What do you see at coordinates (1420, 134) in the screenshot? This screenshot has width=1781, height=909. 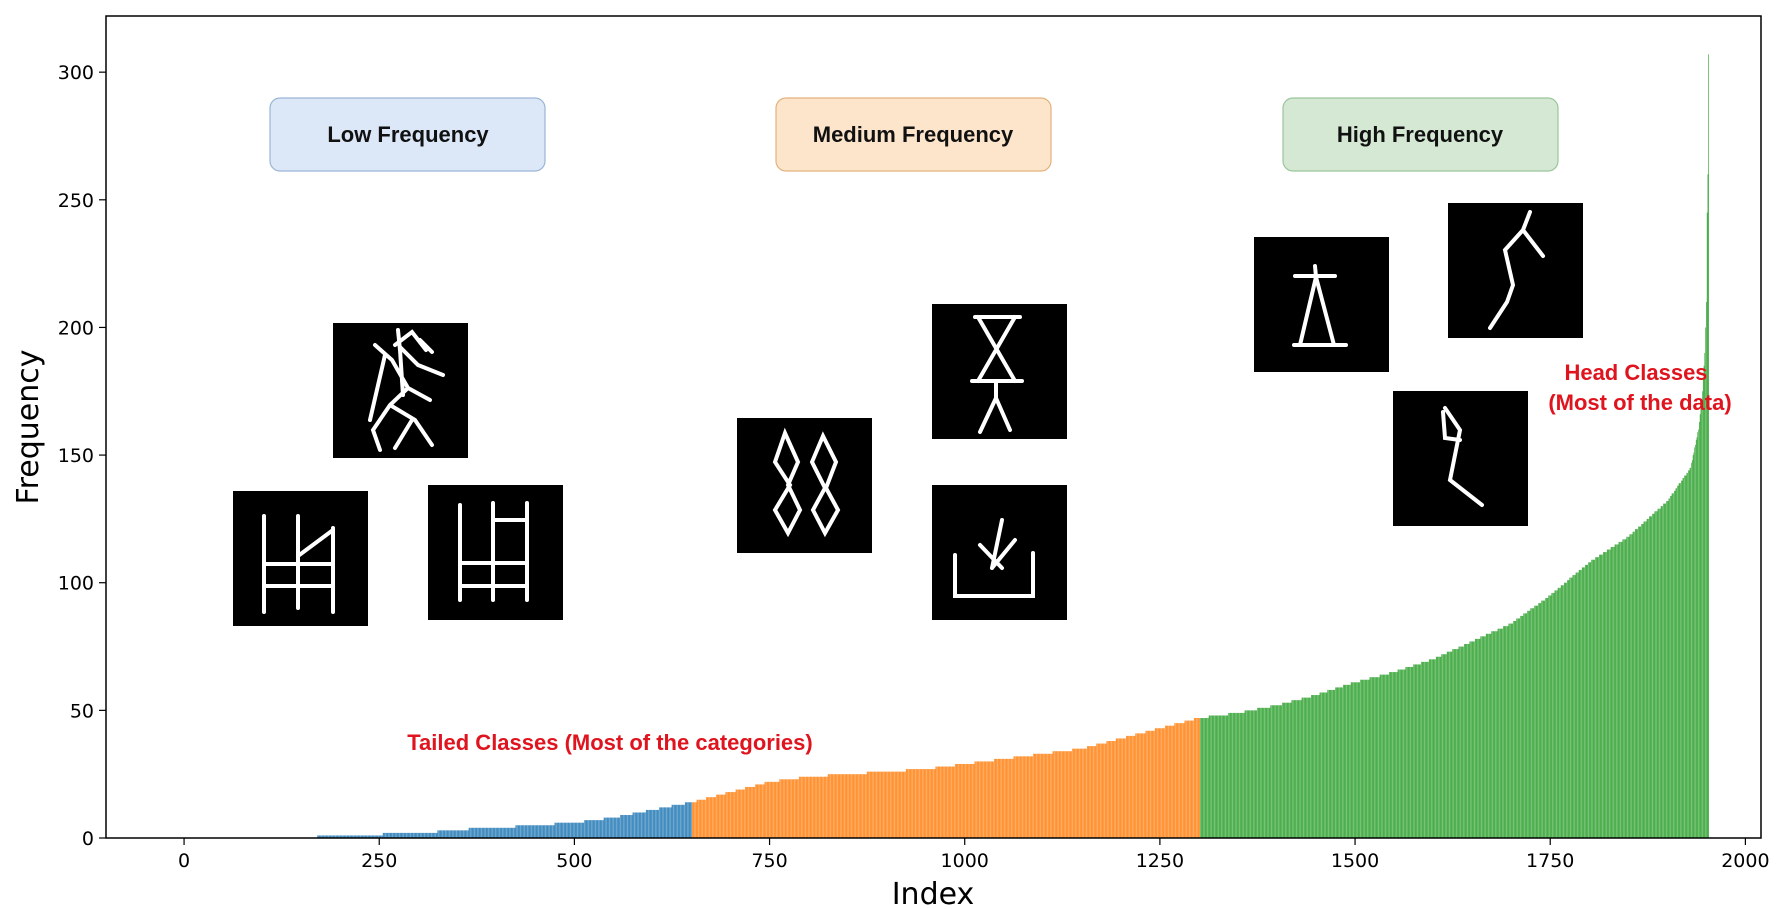 I see `band-high: High Frequency` at bounding box center [1420, 134].